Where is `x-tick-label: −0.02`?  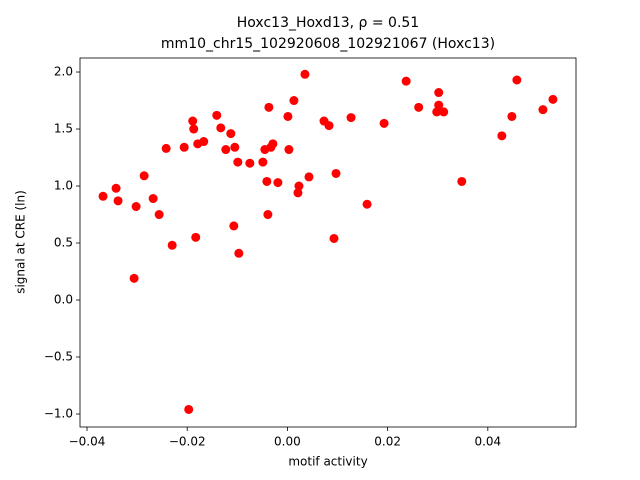
x-tick-label: −0.02 is located at coordinates (187, 442).